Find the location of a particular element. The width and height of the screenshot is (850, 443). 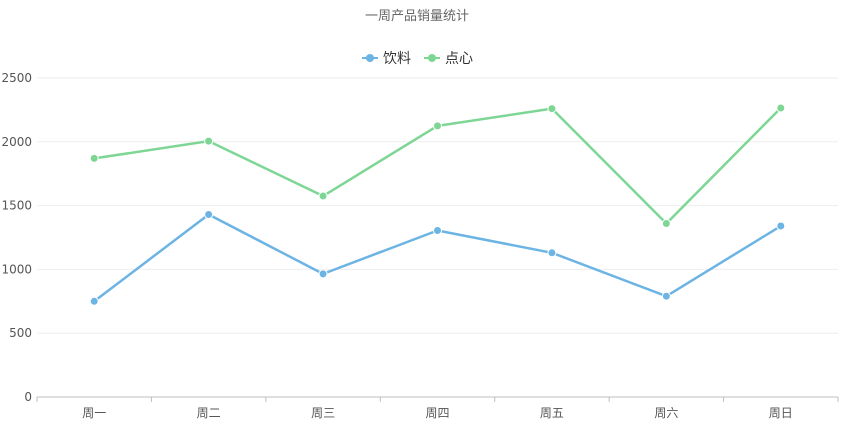

y-tick-label: 0 is located at coordinates (28, 397).